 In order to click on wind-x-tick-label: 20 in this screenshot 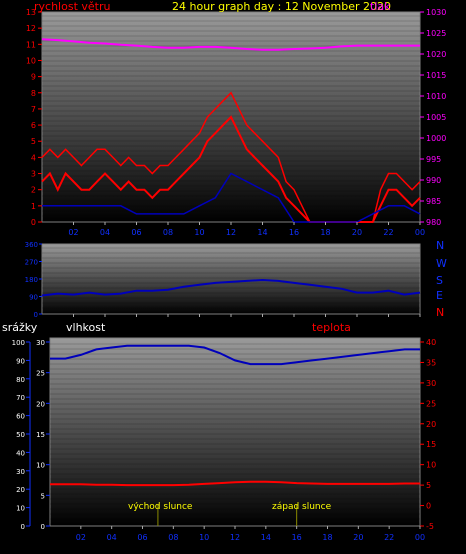, I will do `click(357, 232)`.